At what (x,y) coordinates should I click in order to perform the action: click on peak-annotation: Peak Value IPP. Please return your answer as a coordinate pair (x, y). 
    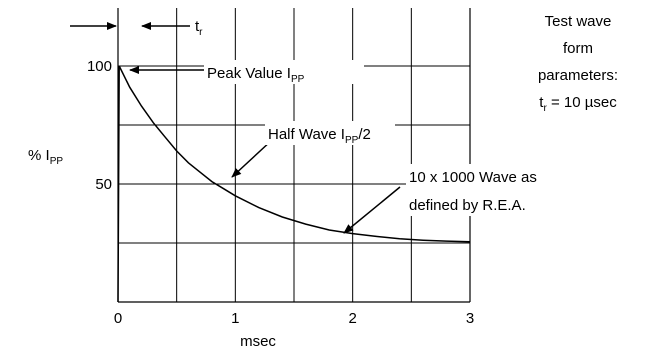
    Looking at the image, I should click on (246, 72).